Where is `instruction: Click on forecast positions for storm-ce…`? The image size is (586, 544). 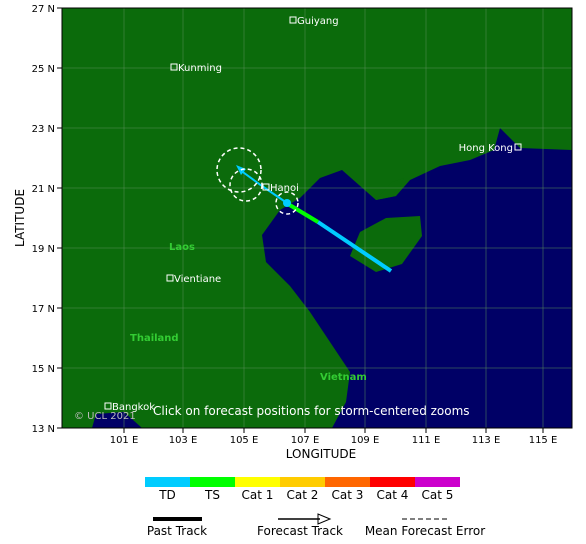
instruction: Click on forecast positions for storm-ce… is located at coordinates (311, 411).